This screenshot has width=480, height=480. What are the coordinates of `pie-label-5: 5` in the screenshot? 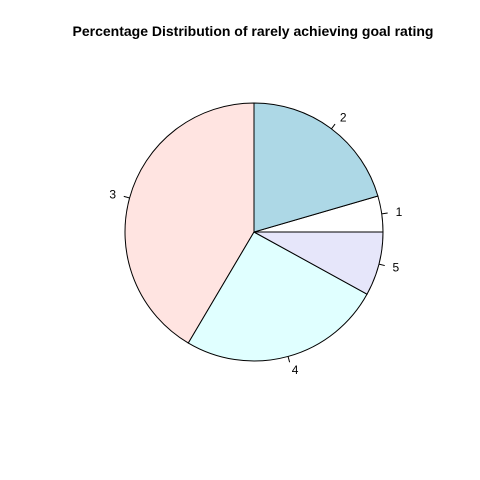 It's located at (396, 268).